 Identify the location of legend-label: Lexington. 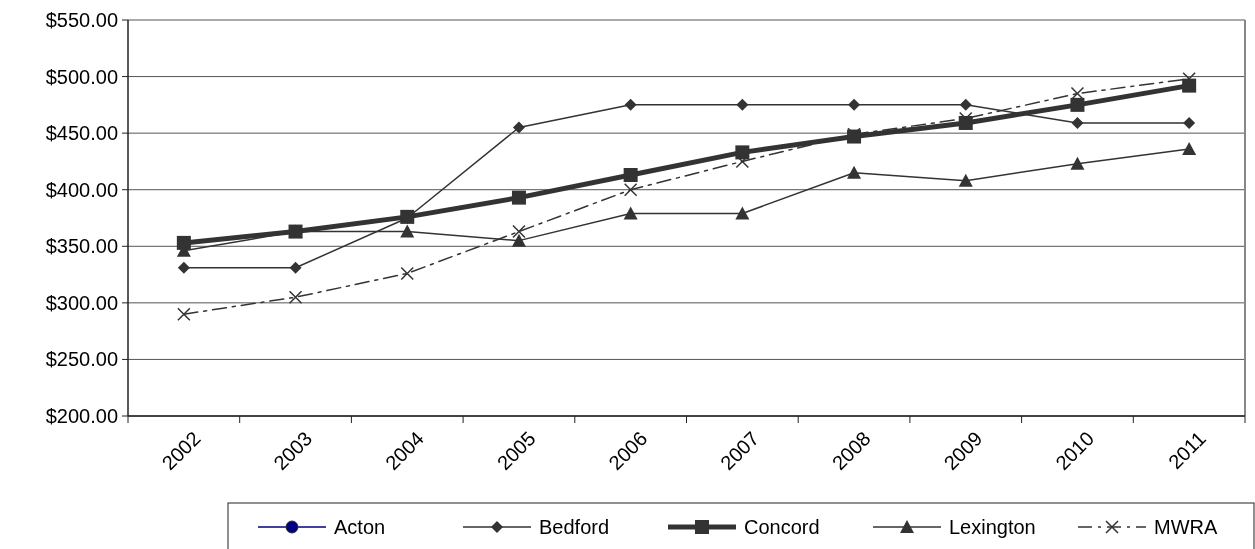
(992, 527).